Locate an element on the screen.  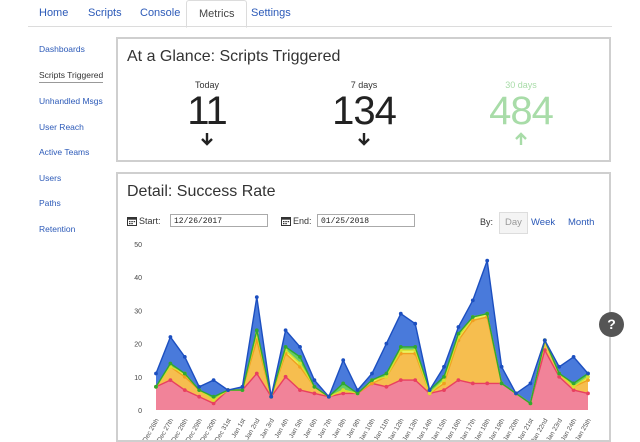
stat-30days: 30 days 484 is located at coordinates (521, 113).